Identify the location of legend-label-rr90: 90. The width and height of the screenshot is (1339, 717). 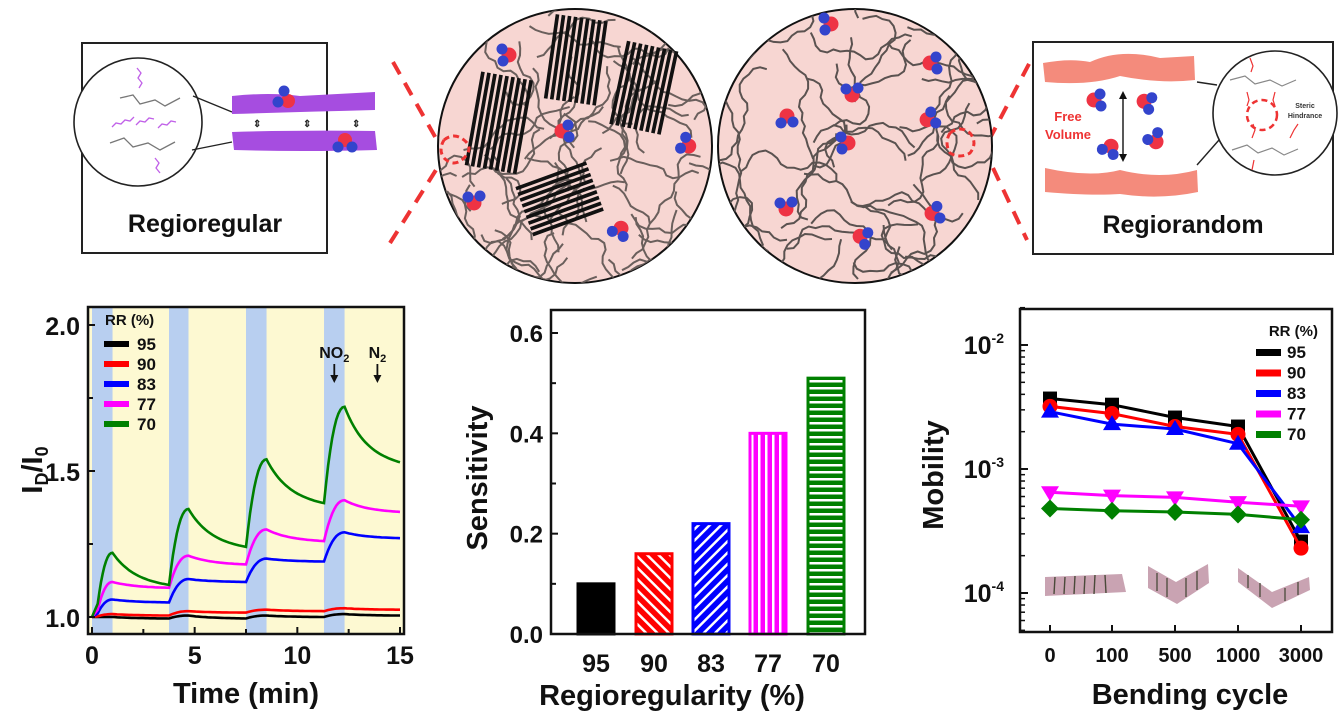
(146, 364).